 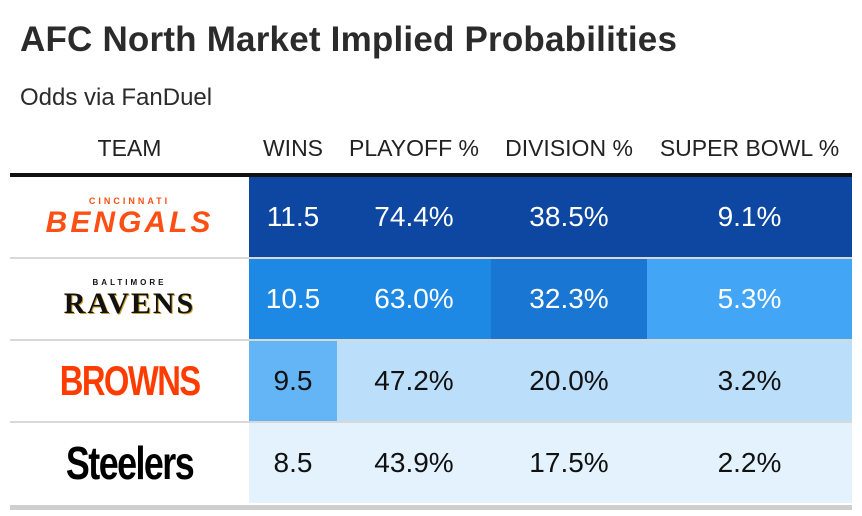 I want to click on cell-division: 32.3%, so click(x=569, y=299).